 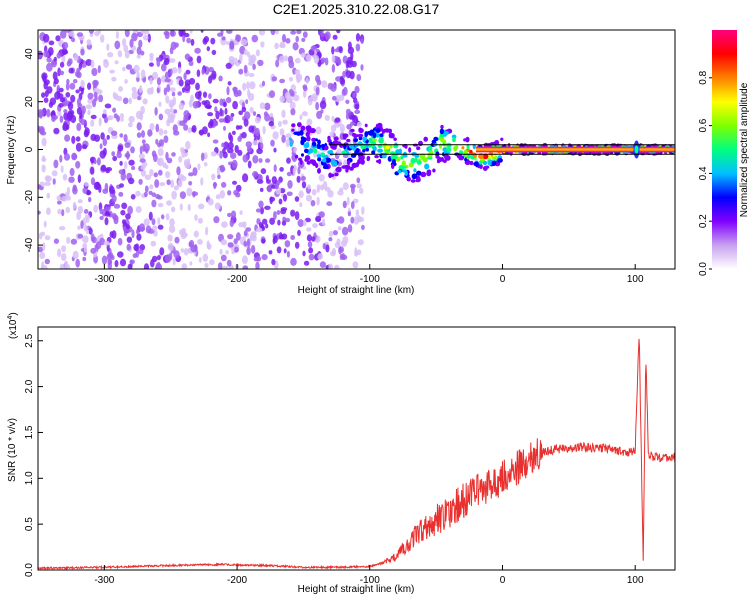 What do you see at coordinates (12, 450) in the screenshot?
I see `snr-ylabel: SNR (10 * v/v)` at bounding box center [12, 450].